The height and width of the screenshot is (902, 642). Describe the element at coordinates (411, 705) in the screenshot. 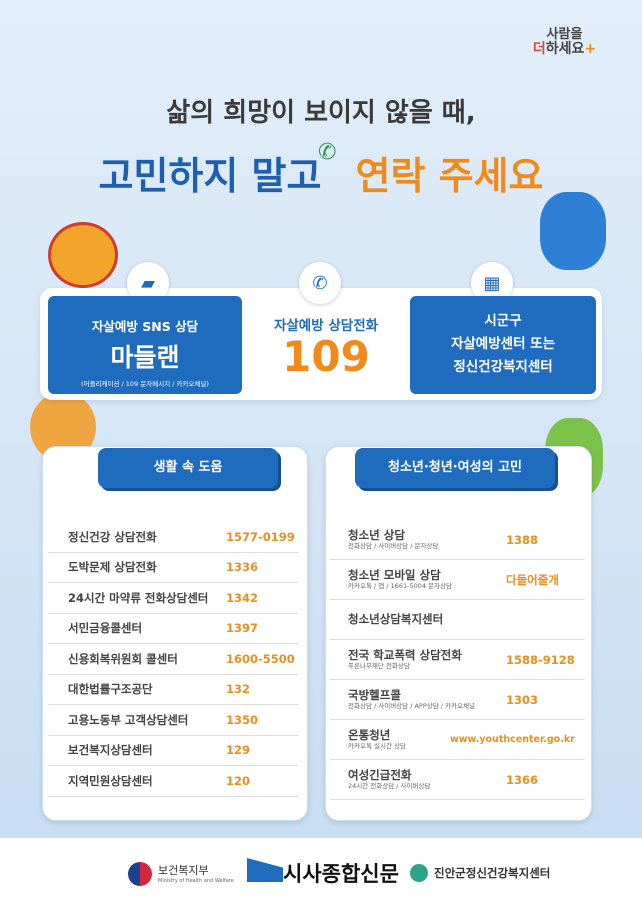

I see `item-sub: 전화상담 / 사이버상담 / APP상담 / 카카오채널` at that location.